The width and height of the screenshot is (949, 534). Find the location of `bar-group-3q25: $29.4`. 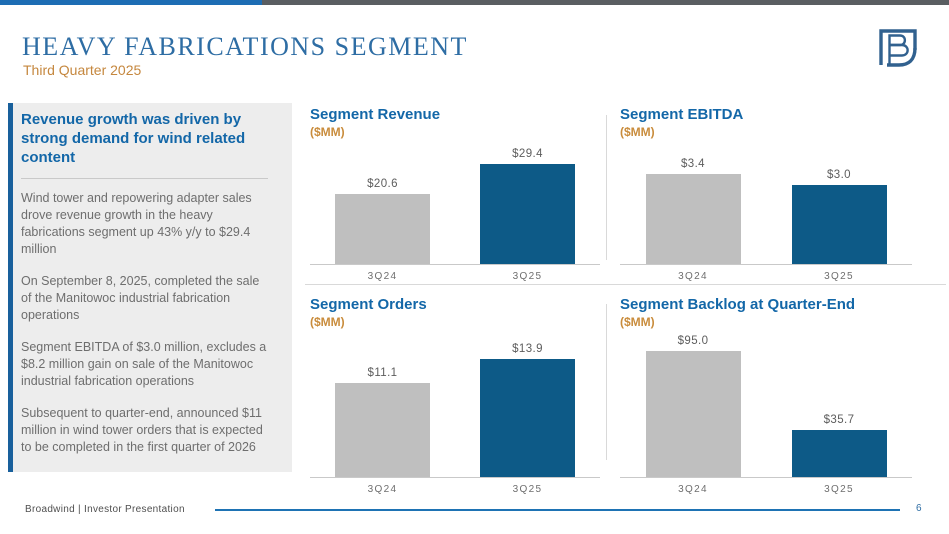

bar-group-3q25: $29.4 is located at coordinates (527, 206).